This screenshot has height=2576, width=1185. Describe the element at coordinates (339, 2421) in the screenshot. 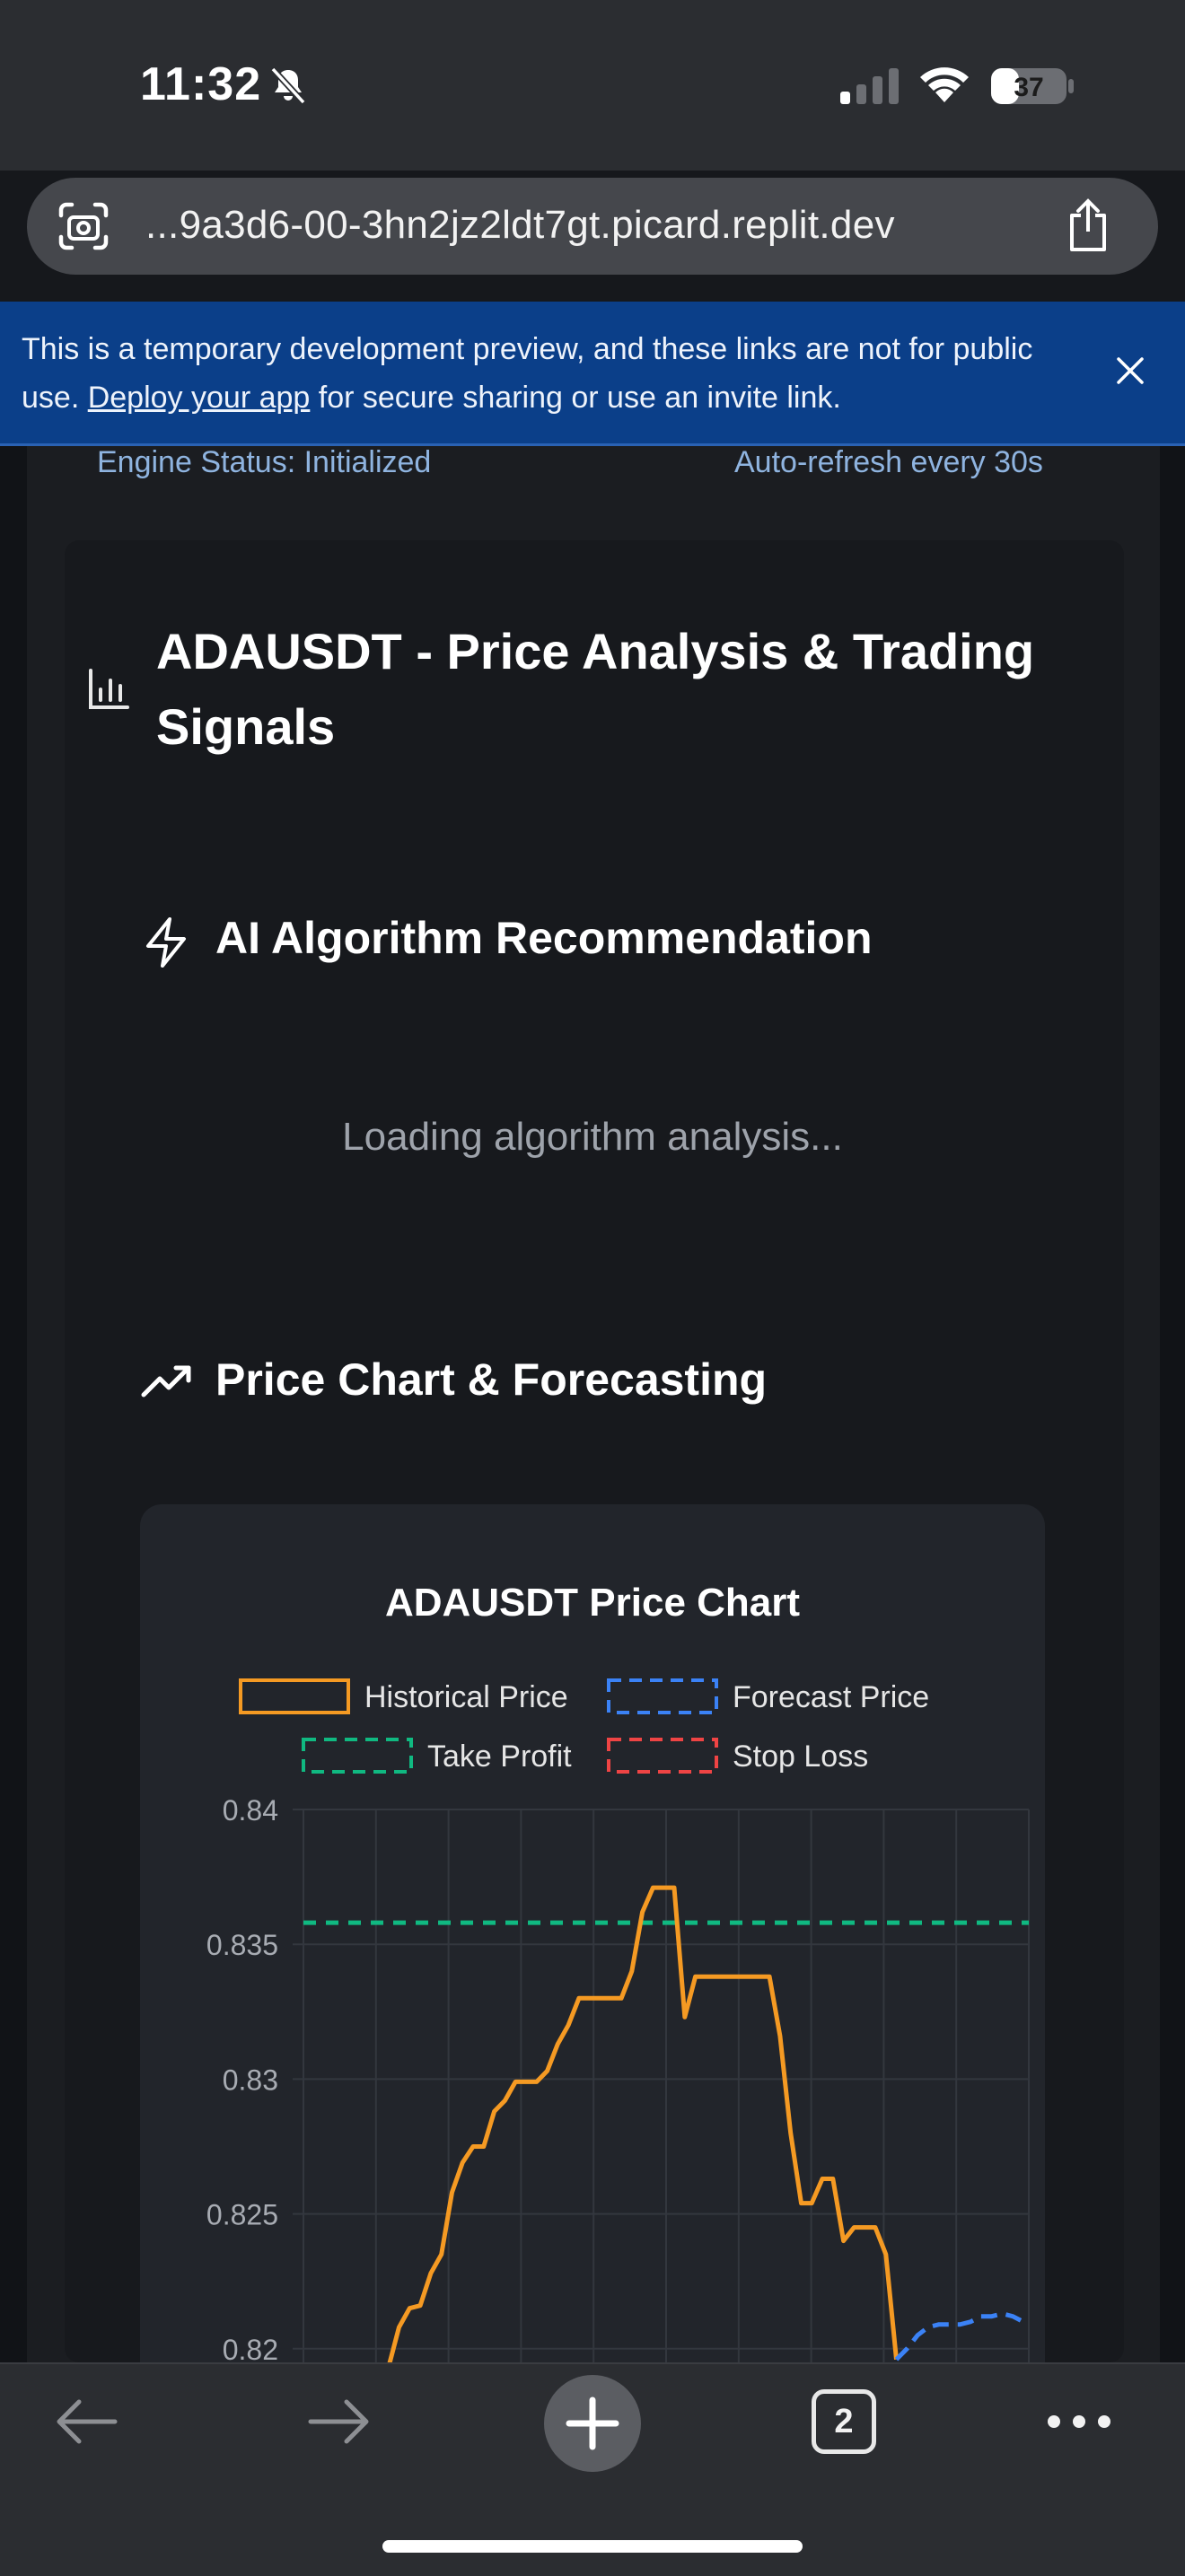

I see `forward-arrow-icon` at that location.